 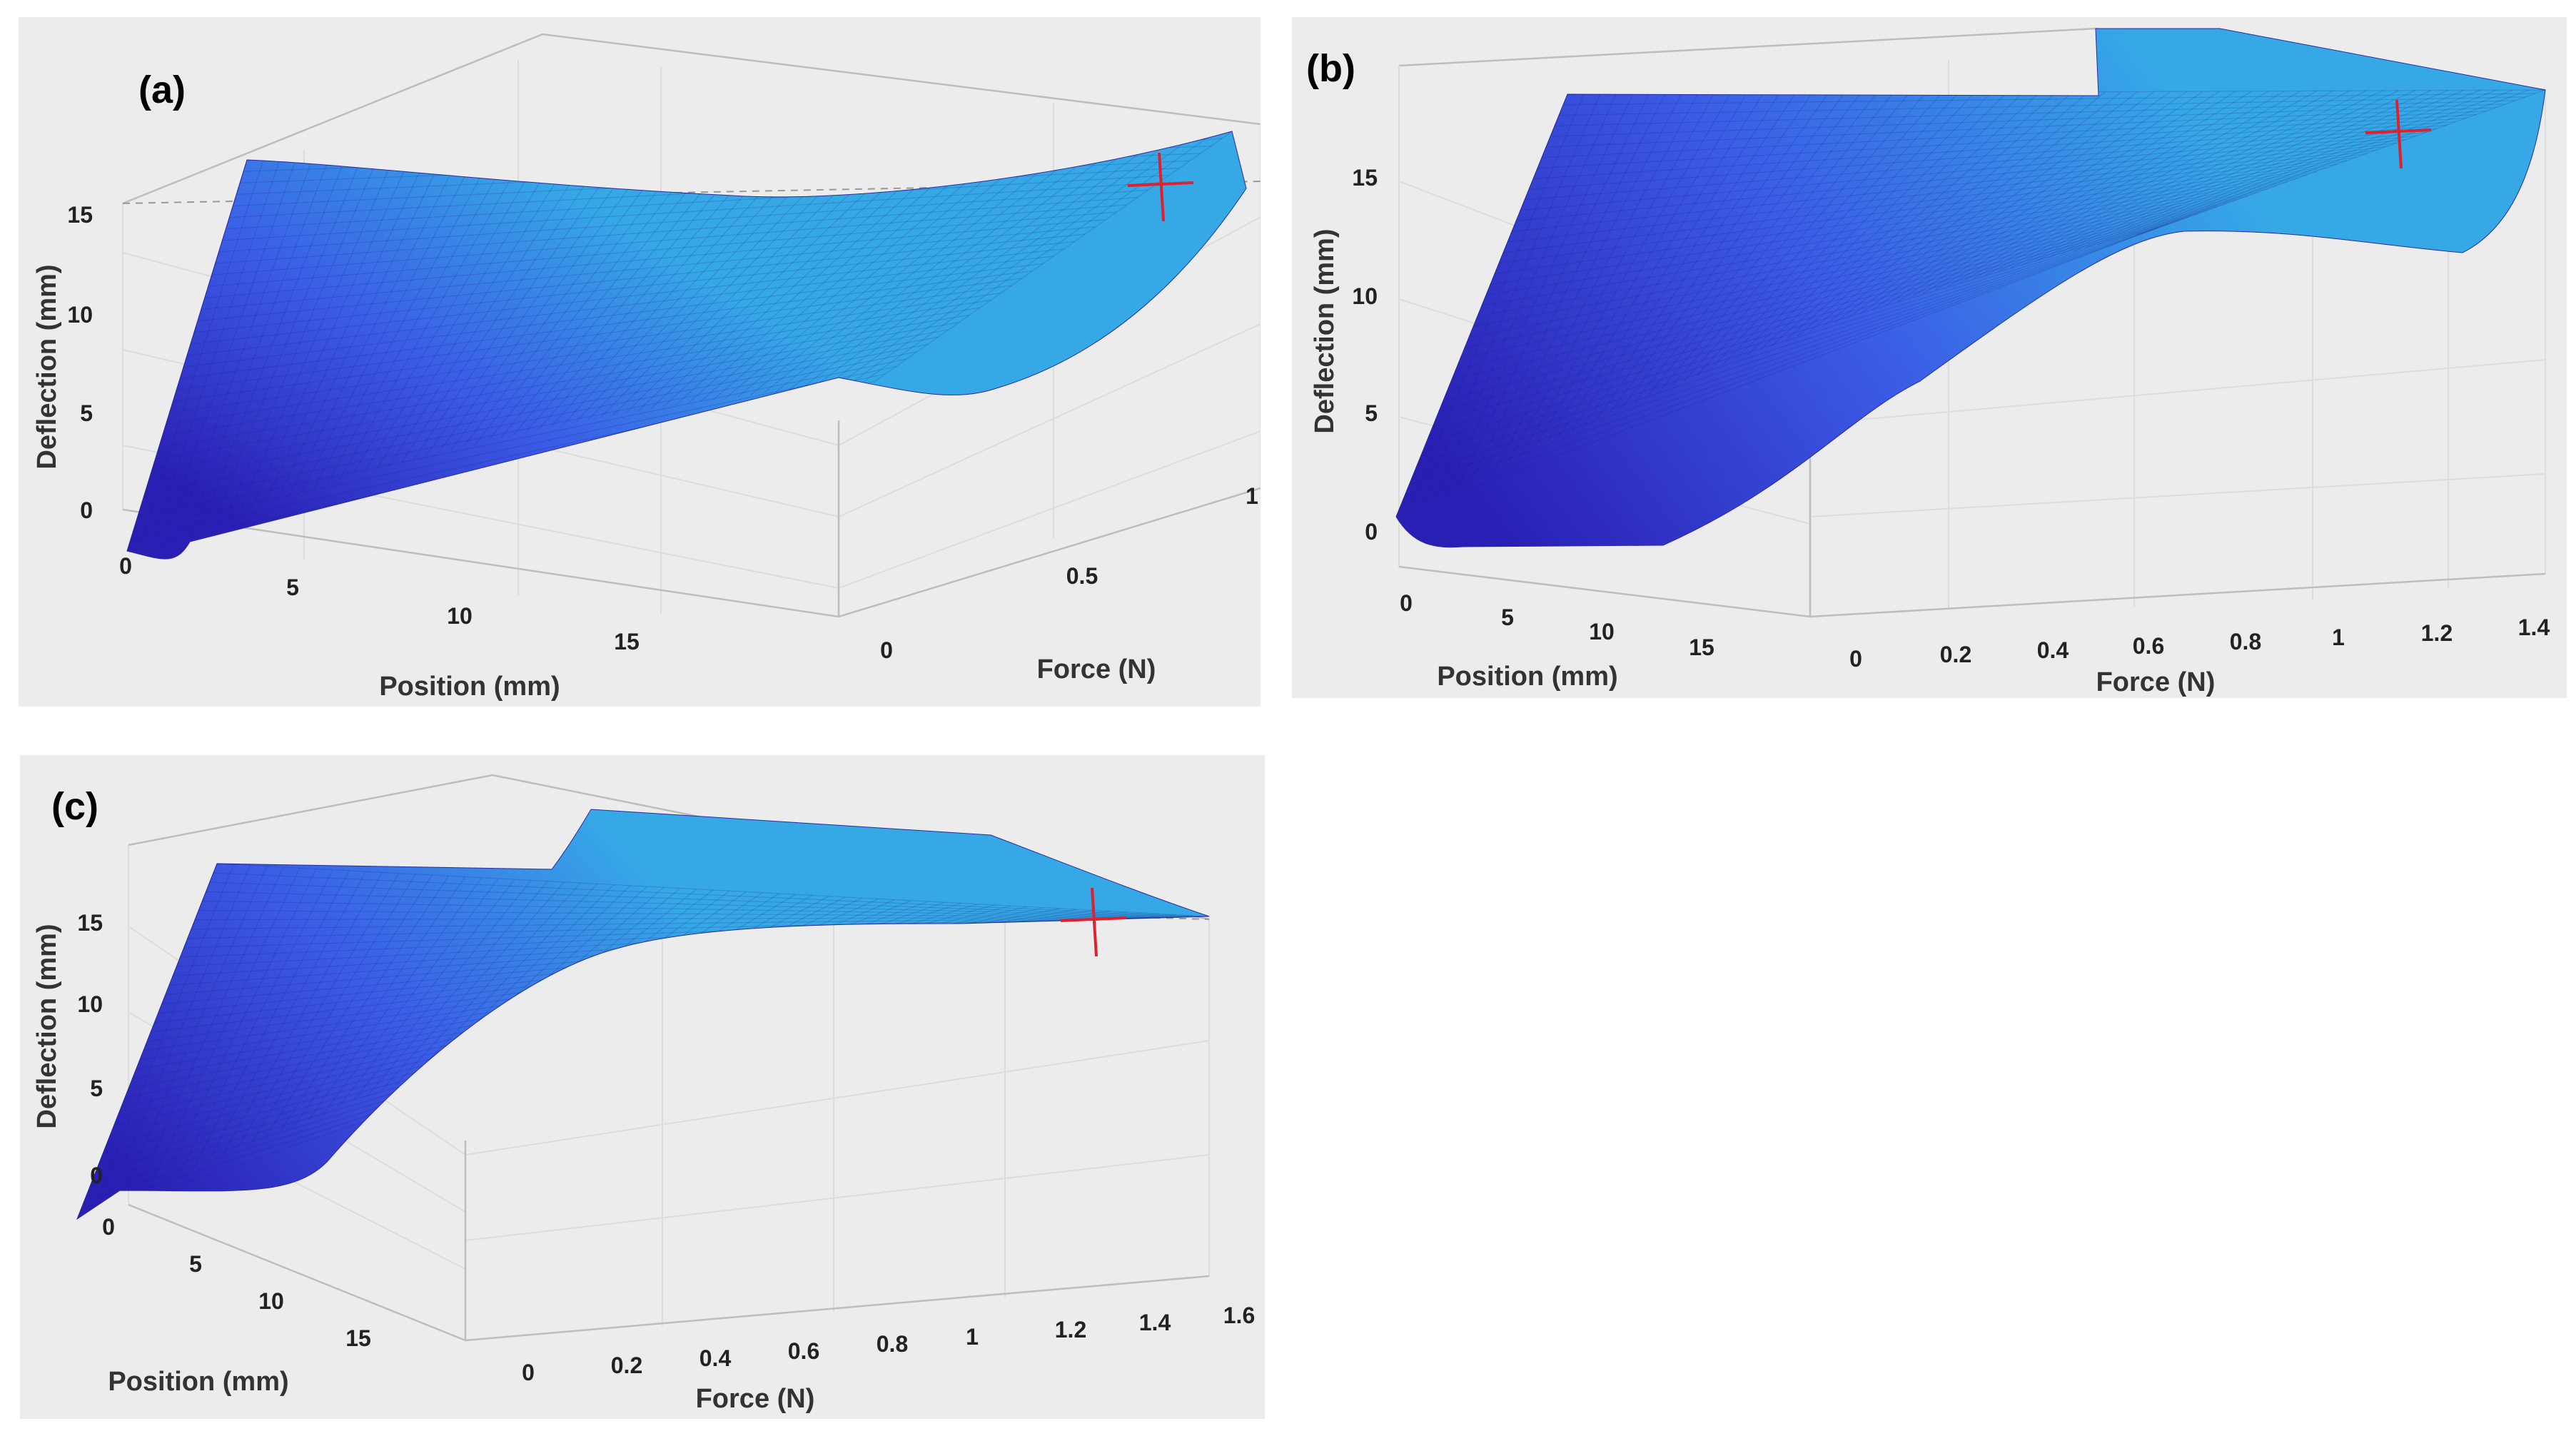 I want to click on x-tick-10: 10, so click(x=1602, y=631).